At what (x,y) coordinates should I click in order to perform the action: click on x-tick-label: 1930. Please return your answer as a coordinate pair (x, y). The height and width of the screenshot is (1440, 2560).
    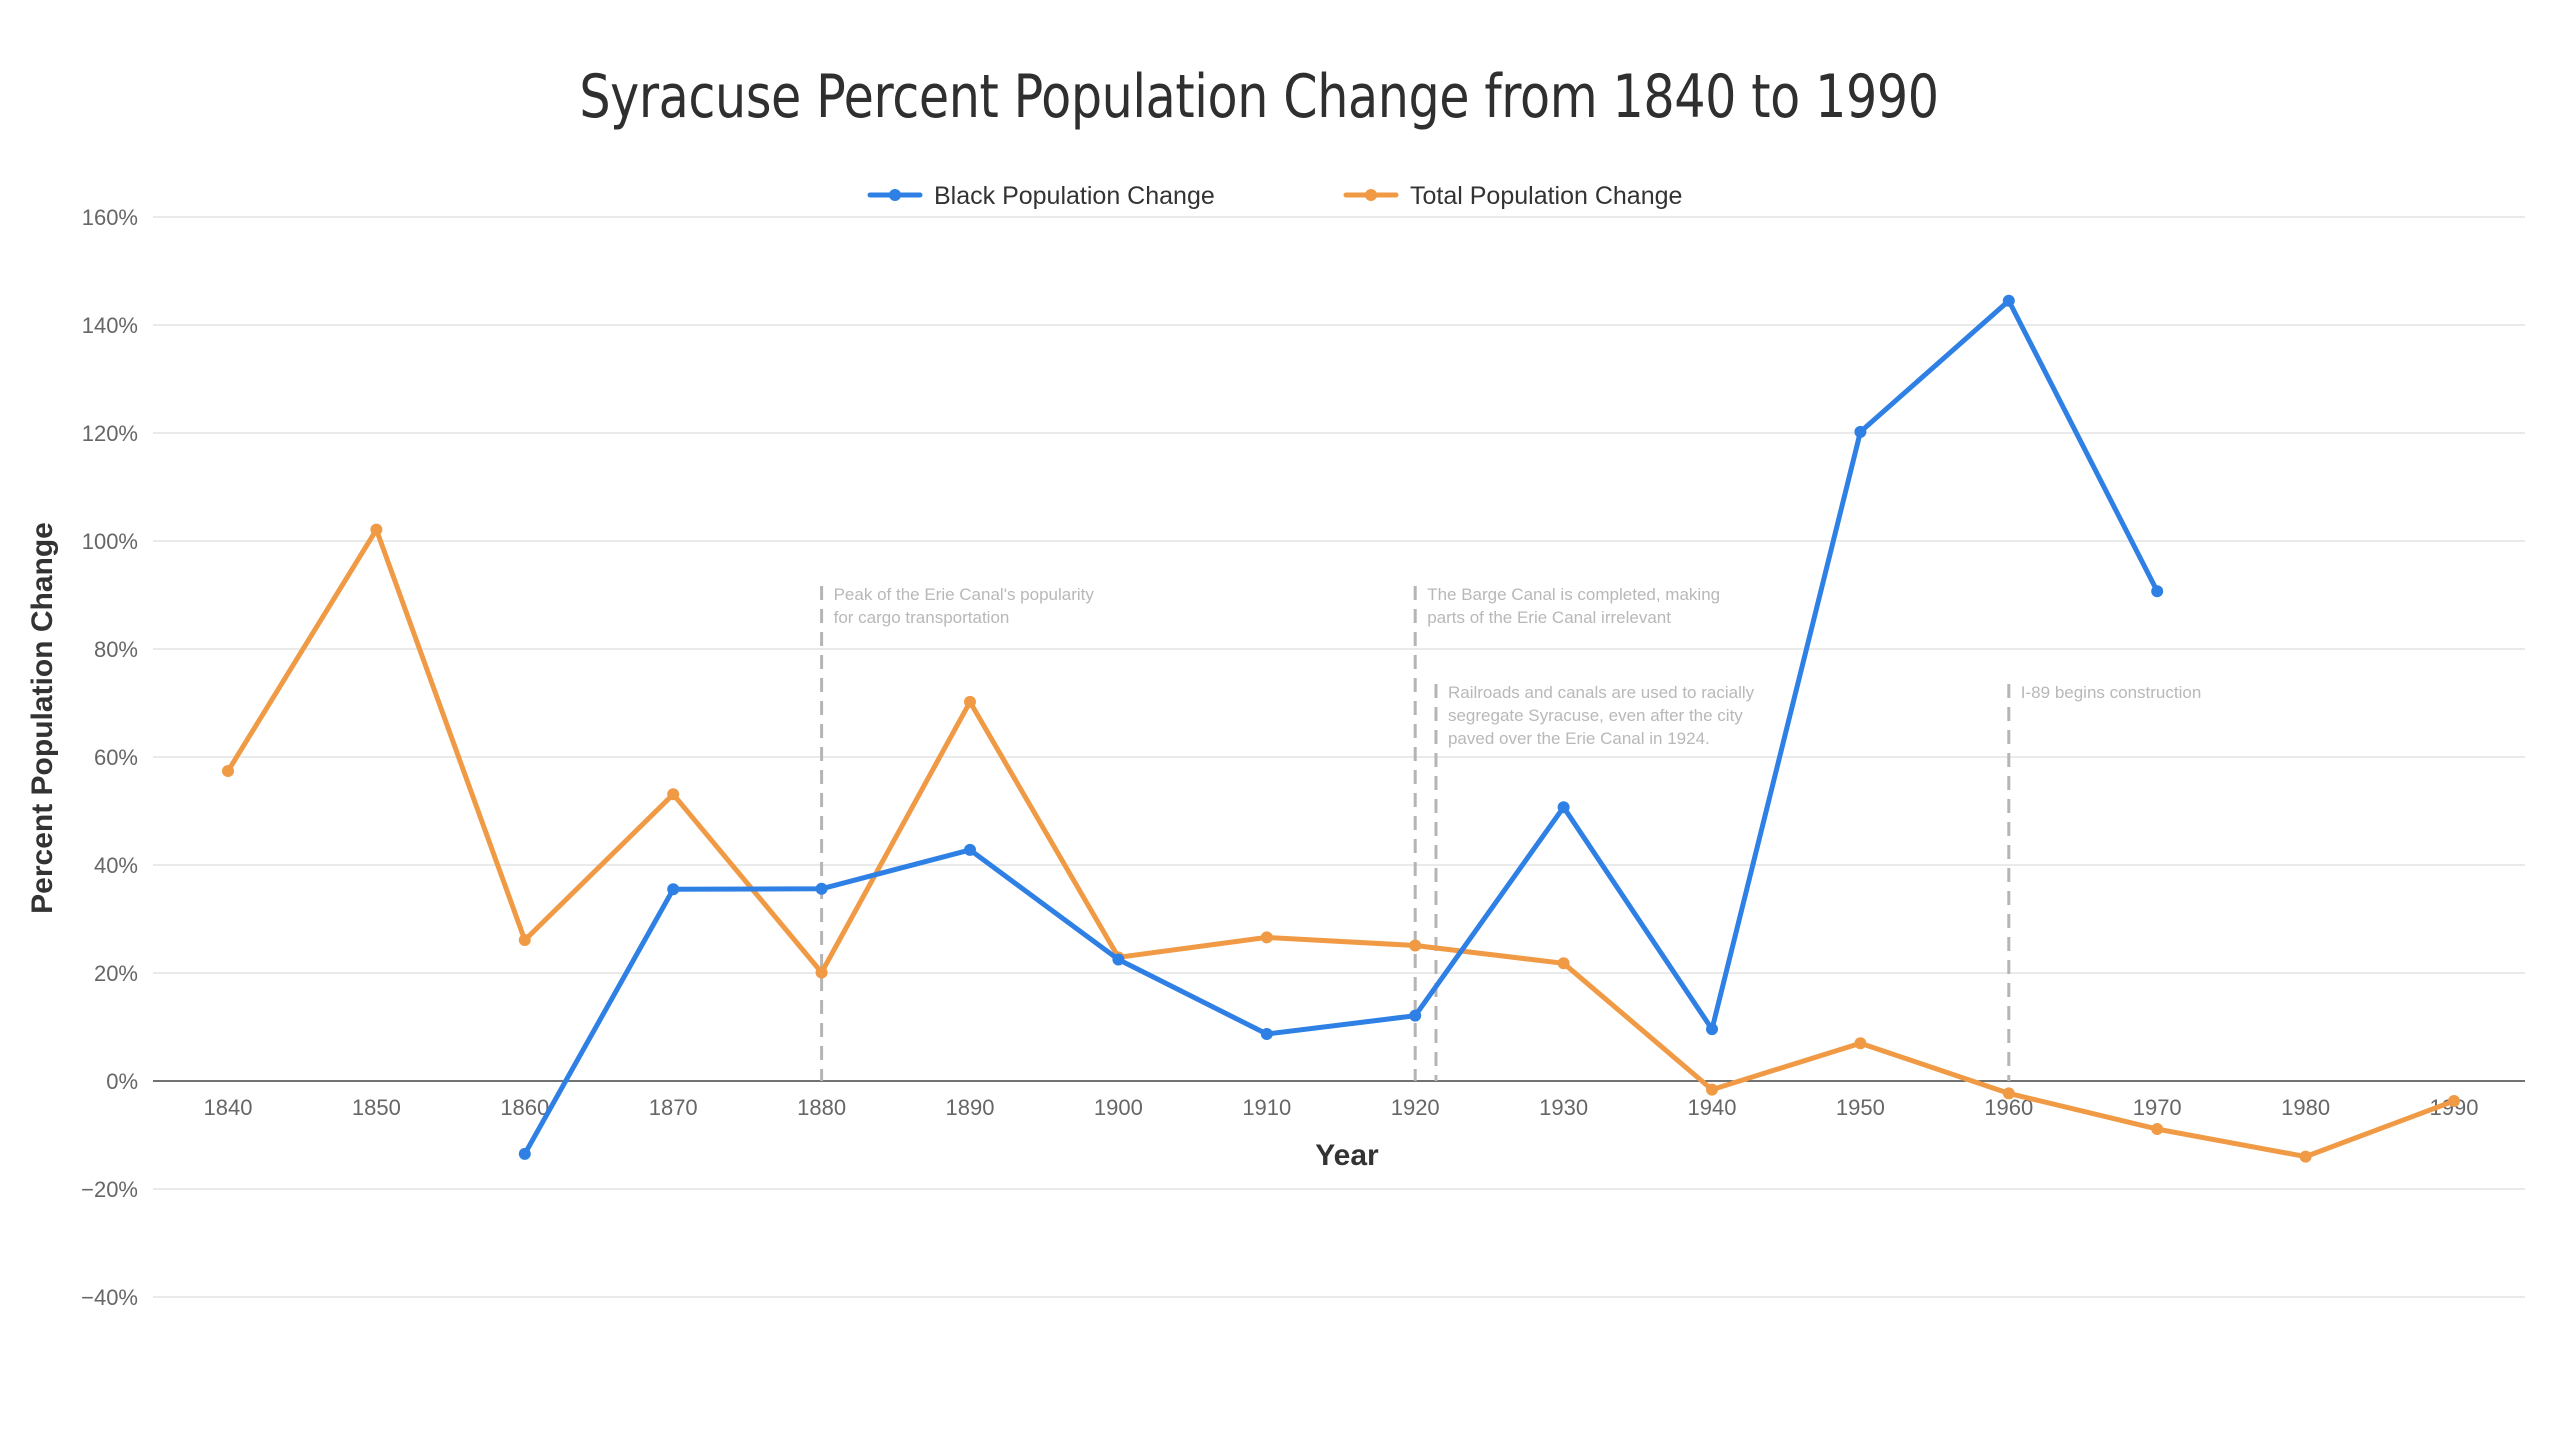
    Looking at the image, I should click on (1563, 1107).